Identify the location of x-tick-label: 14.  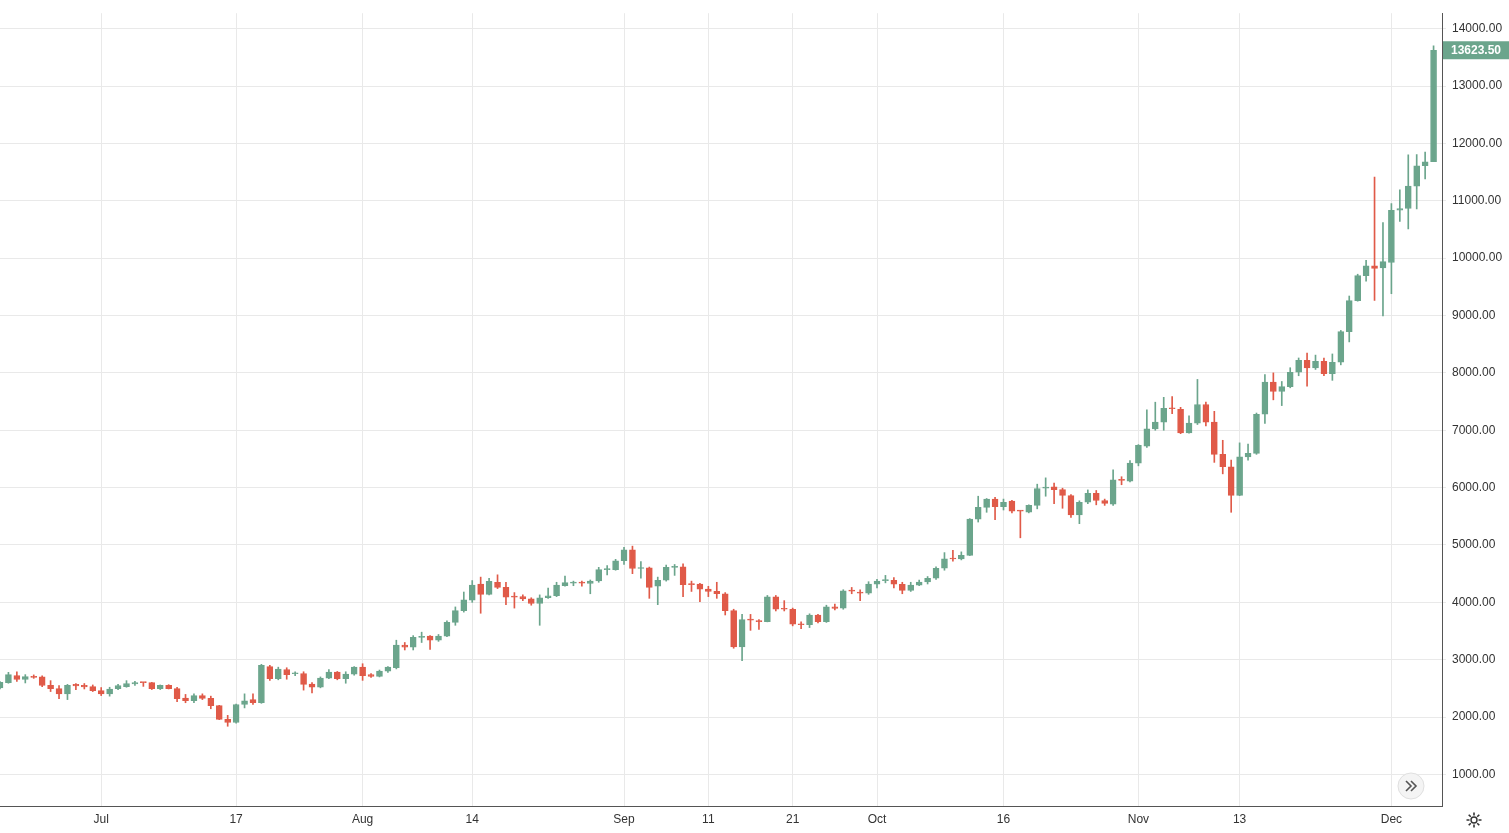
(472, 818).